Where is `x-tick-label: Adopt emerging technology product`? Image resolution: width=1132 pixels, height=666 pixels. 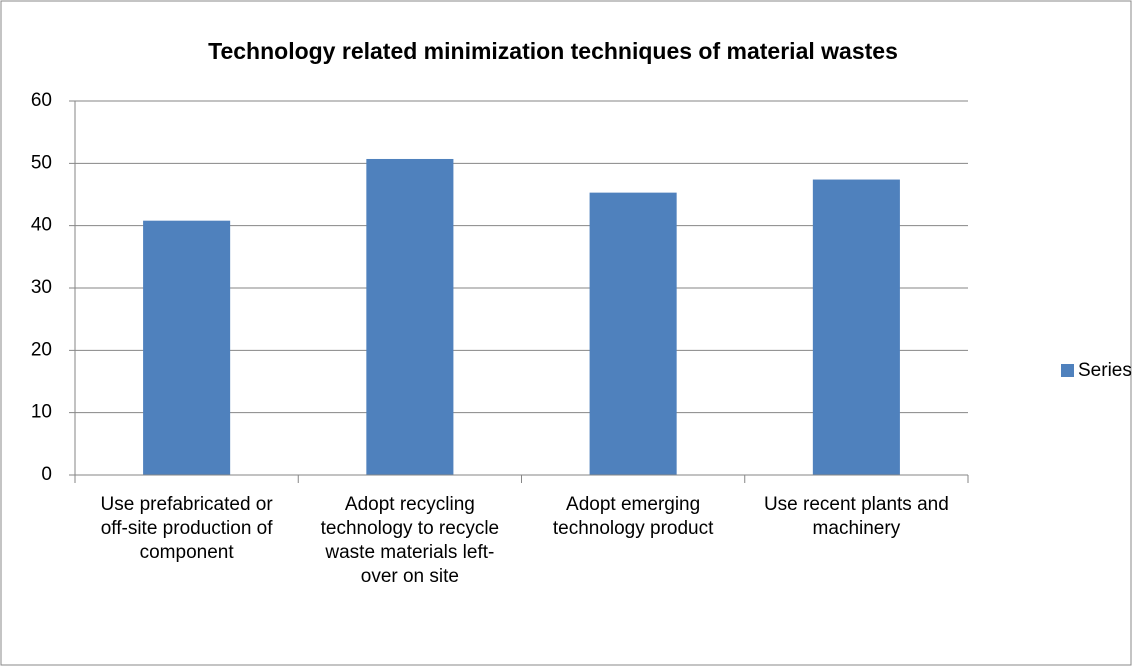
x-tick-label: Adopt emerging technology product is located at coordinates (633, 516).